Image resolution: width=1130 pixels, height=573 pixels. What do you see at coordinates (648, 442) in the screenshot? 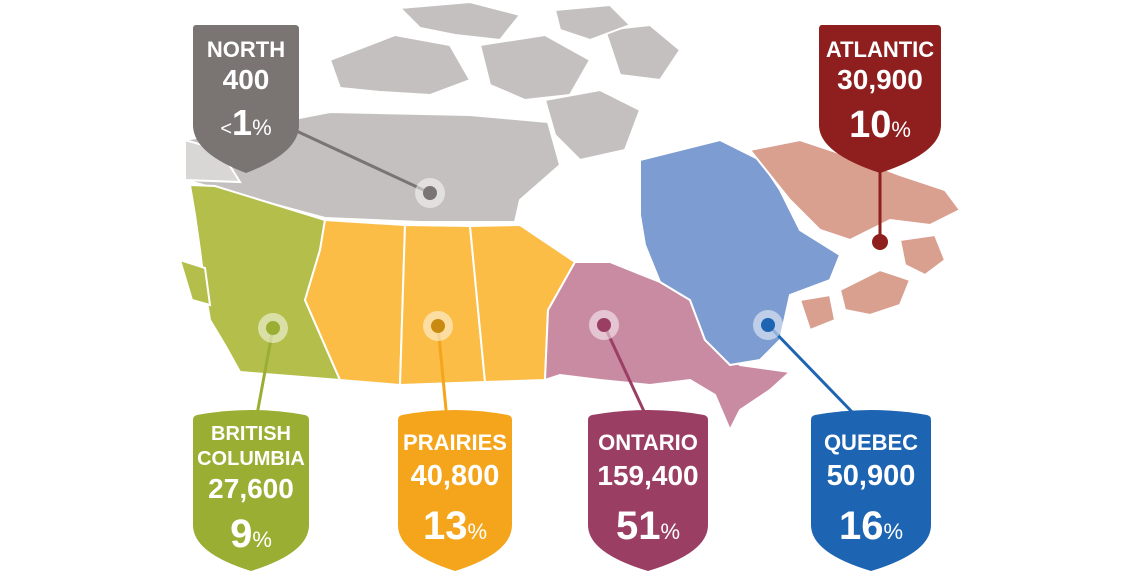
I see `region-name: ONTARIO` at bounding box center [648, 442].